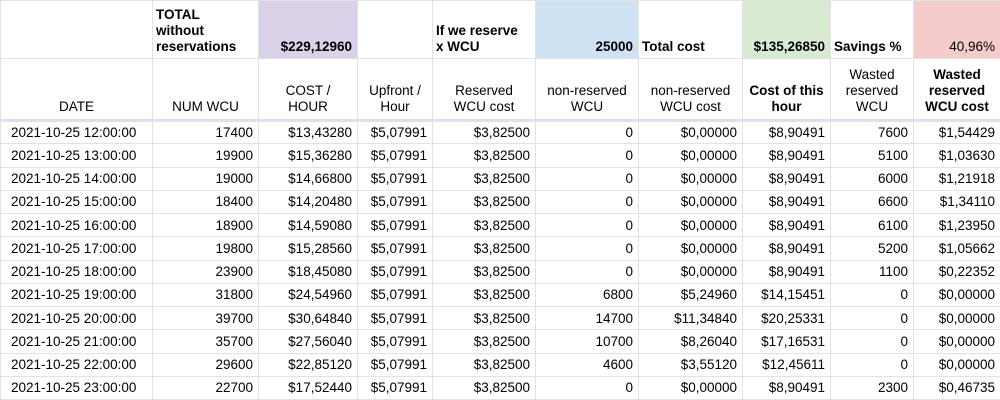 The image size is (1000, 400). I want to click on col-header-non-reserved-wcu-cost: non-reserved WCU cost, so click(690, 90).